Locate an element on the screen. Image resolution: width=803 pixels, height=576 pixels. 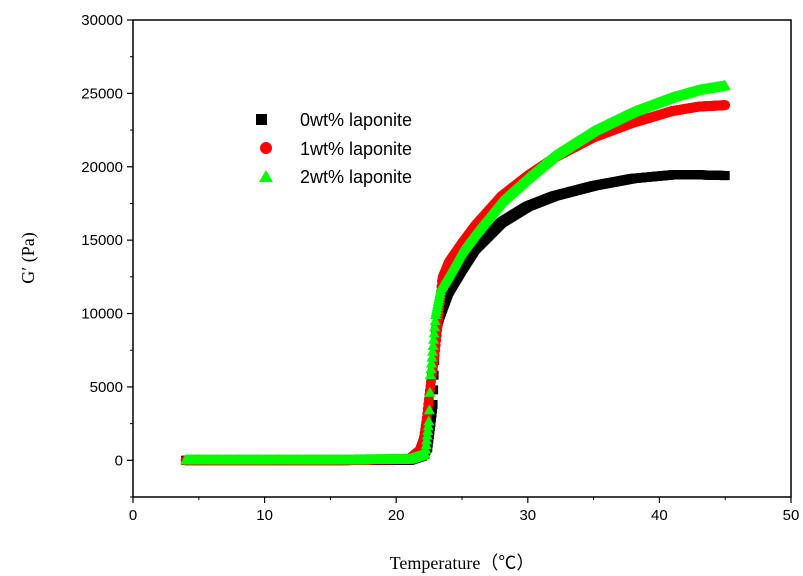
legend-label-0wt: 0wt% laponite is located at coordinates (356, 120).